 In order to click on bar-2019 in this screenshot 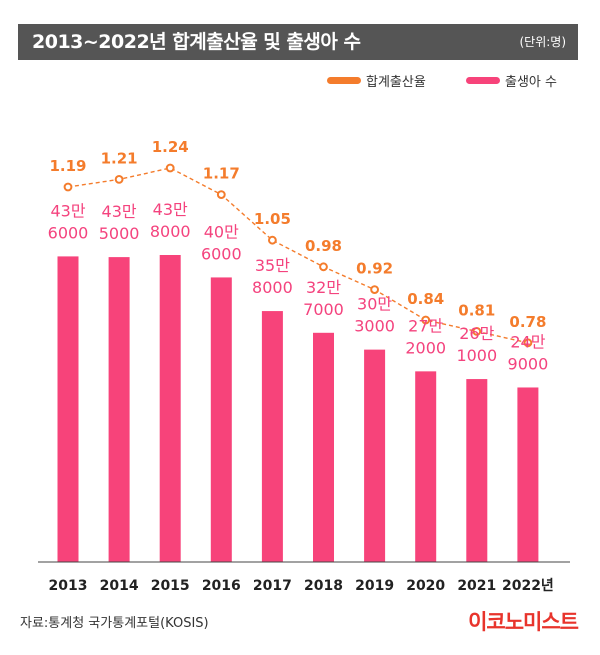, I will do `click(375, 455)`.